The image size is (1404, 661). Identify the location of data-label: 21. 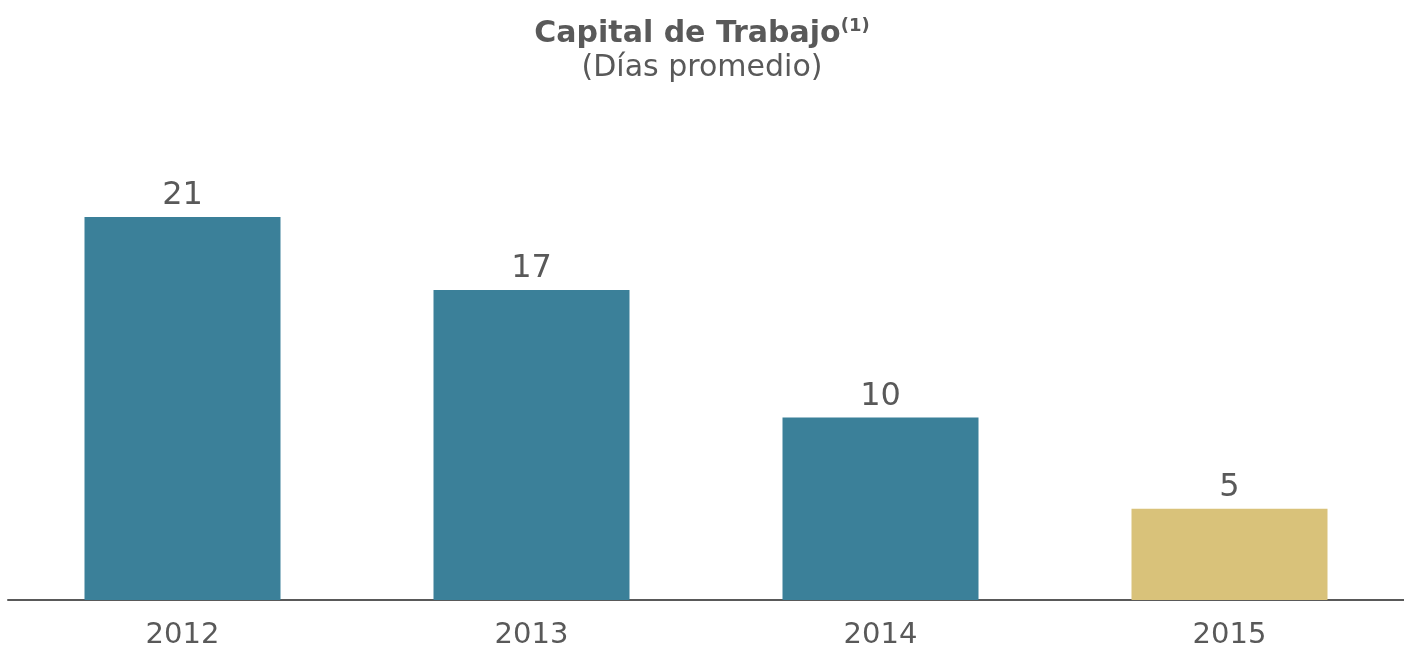
(182, 193).